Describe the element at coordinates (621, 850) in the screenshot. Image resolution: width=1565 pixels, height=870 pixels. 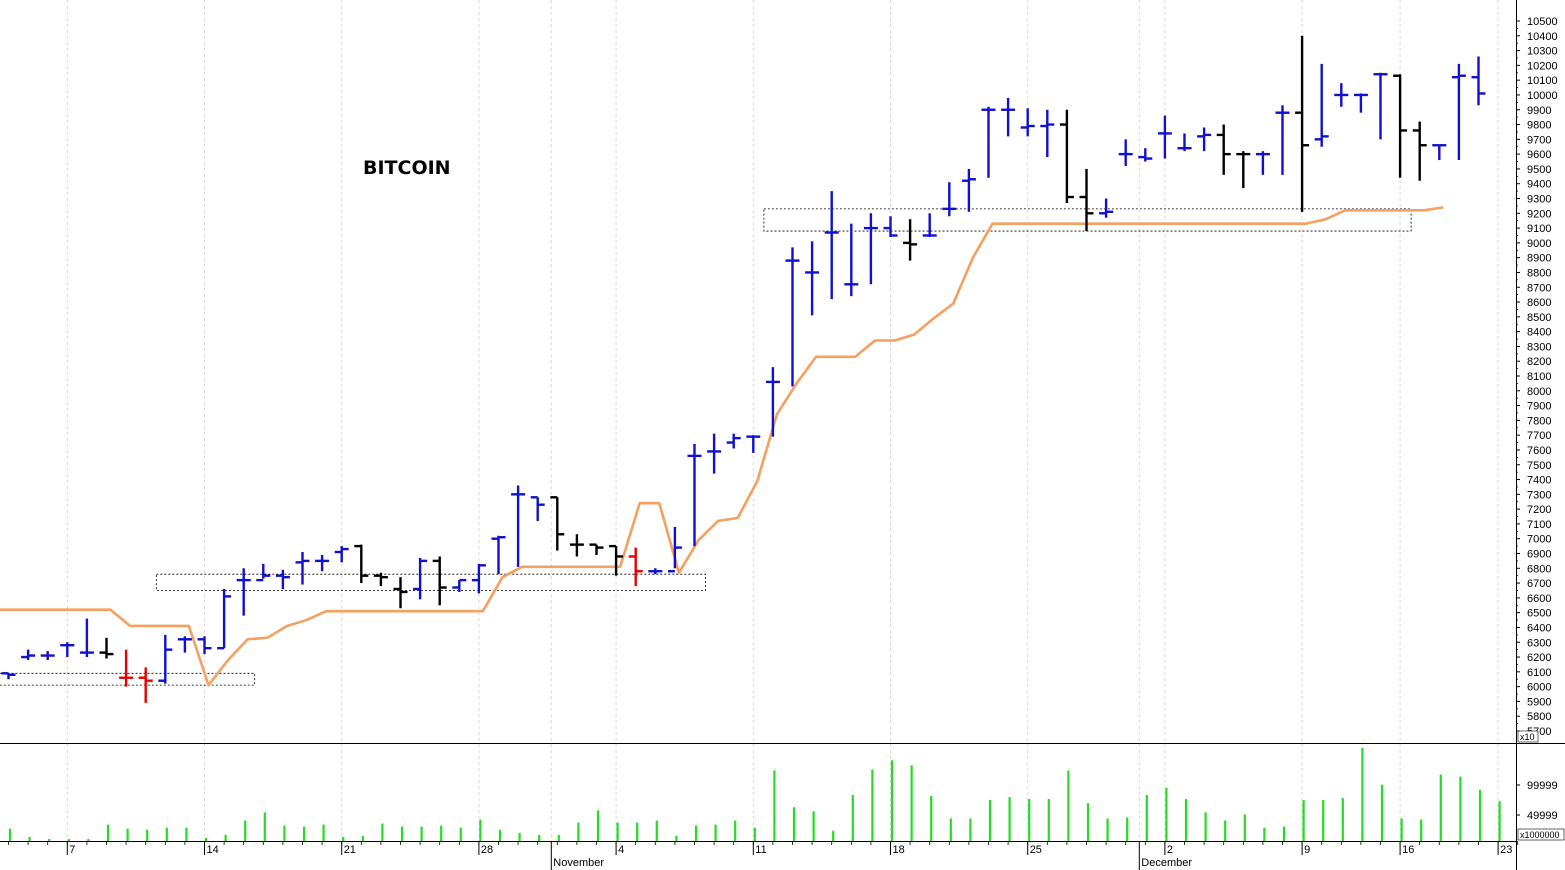
I see `time-tick-label: 4` at that location.